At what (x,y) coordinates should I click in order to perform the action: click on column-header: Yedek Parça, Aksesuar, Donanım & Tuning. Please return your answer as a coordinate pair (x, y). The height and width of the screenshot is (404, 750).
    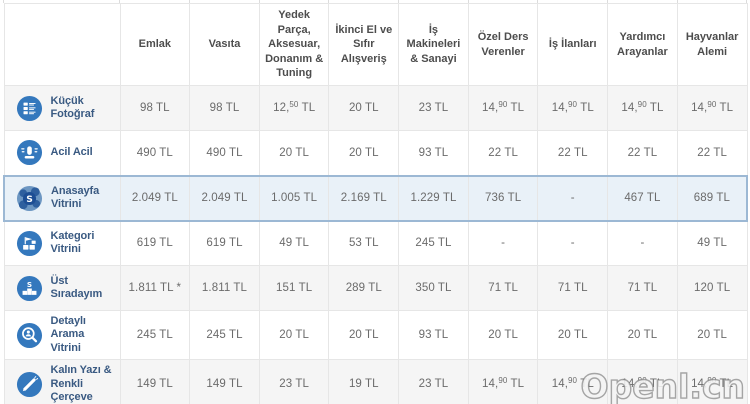
    Looking at the image, I should click on (294, 44).